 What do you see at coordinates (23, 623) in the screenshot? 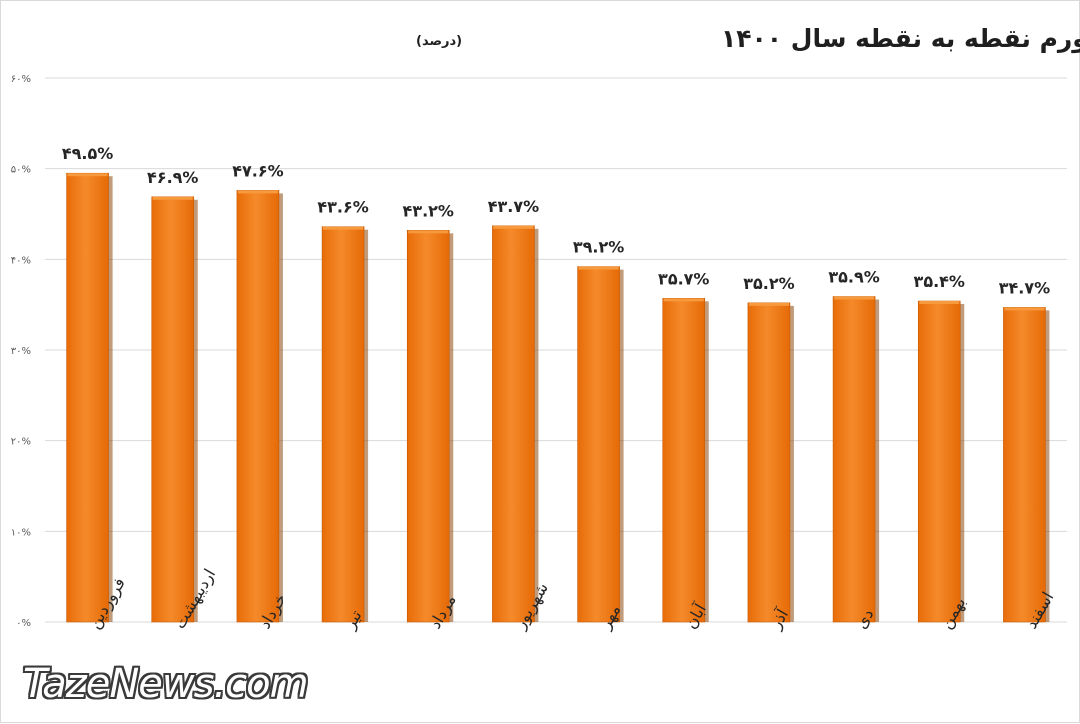
I see `y-tick-label: ۰%` at bounding box center [23, 623].